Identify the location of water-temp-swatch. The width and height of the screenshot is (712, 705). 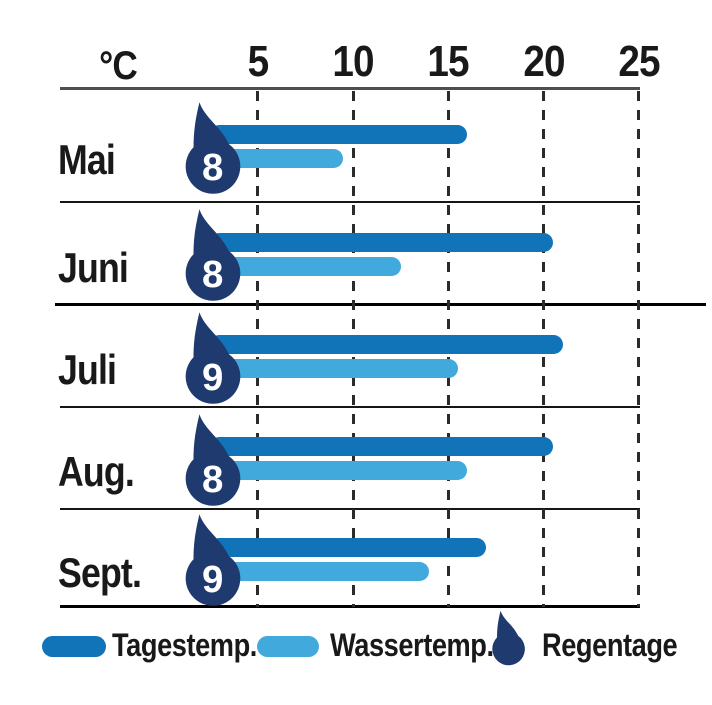
(288, 646).